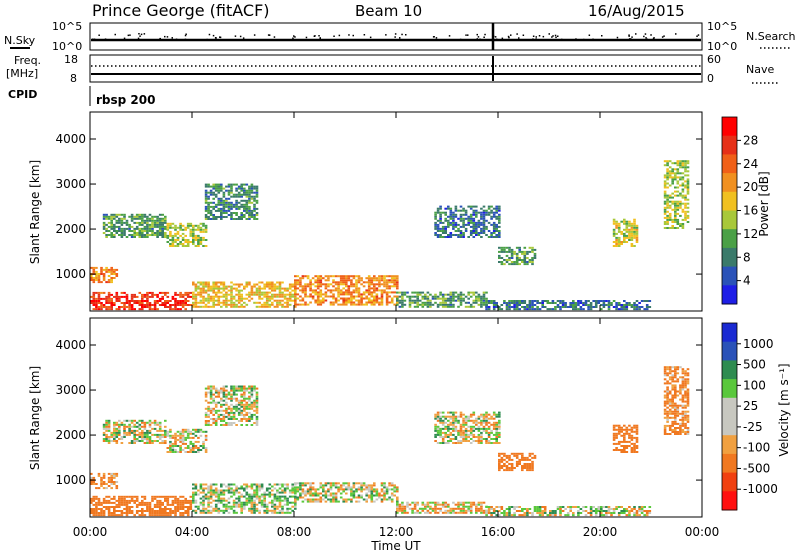 The width and height of the screenshot is (800, 554). Describe the element at coordinates (722, 26) in the screenshot. I see `nsearch-tick-top: 10^5` at that location.